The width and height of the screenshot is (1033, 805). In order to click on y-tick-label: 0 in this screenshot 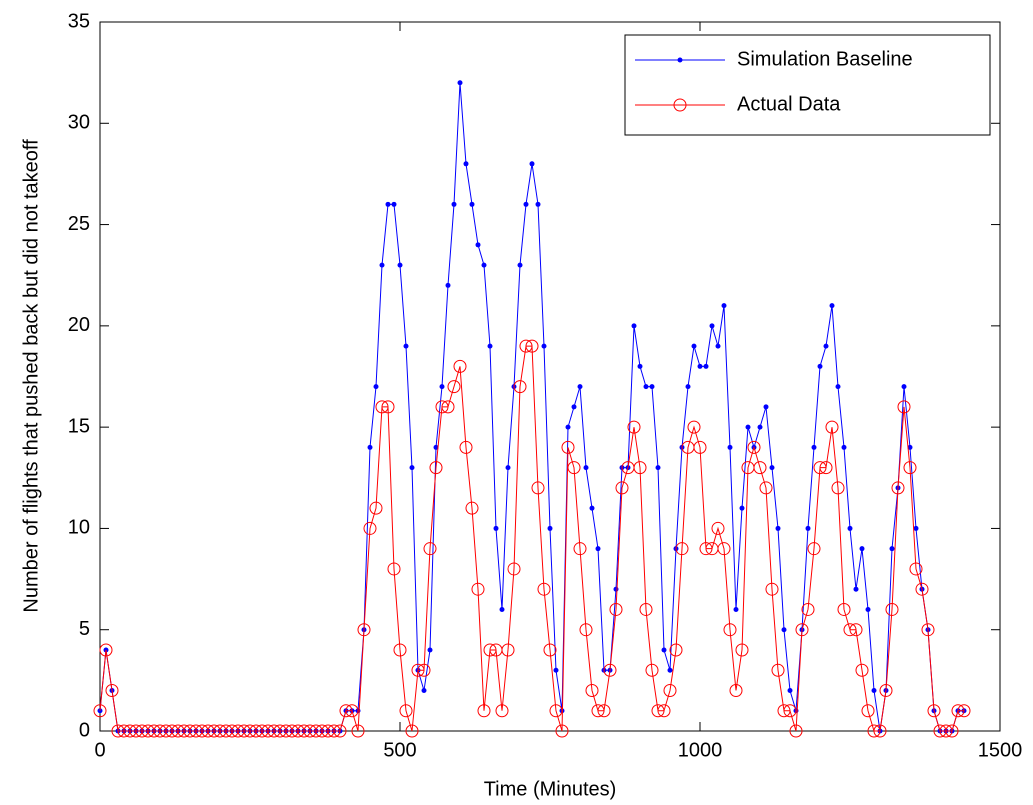, I will do `click(84, 730)`.